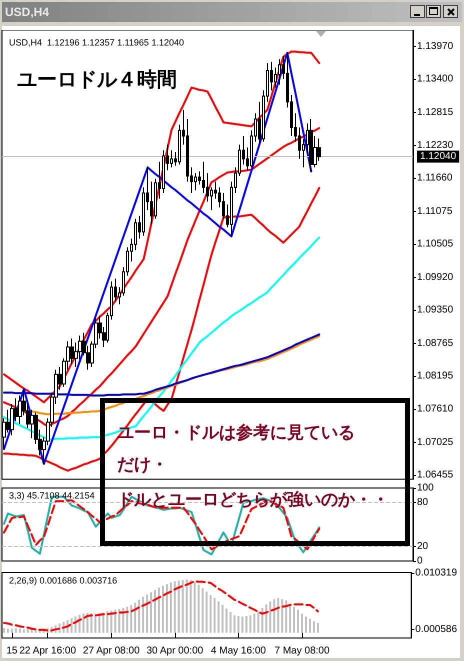 Image resolution: width=464 pixels, height=661 pixels. Describe the element at coordinates (436, 629) in the screenshot. I see `y-tick-label: 0.000586` at that location.